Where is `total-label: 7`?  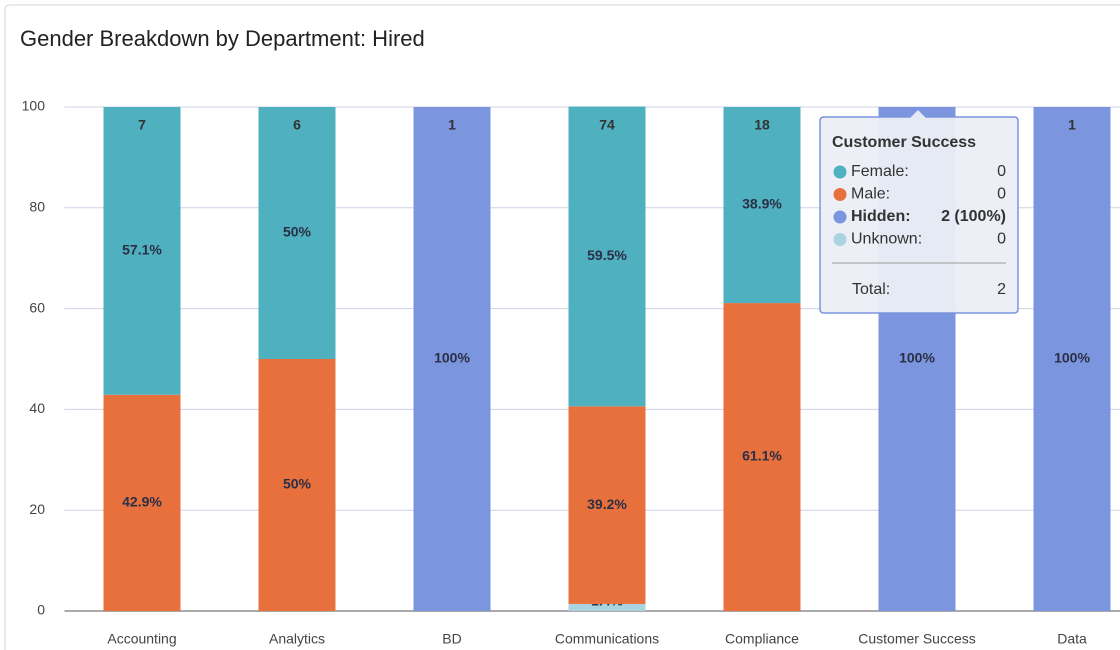 total-label: 7 is located at coordinates (142, 125).